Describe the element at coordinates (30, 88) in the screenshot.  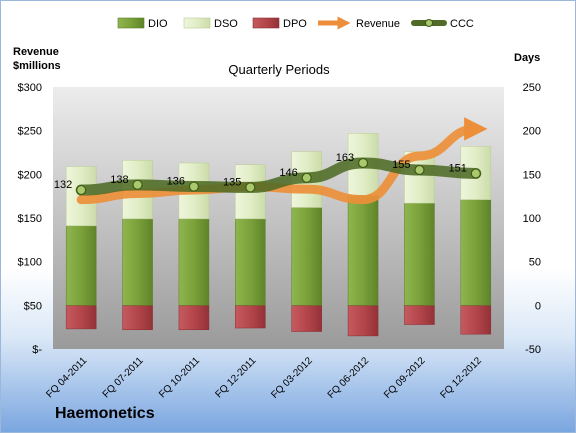
I see `left-axis-tick-label: $300` at that location.